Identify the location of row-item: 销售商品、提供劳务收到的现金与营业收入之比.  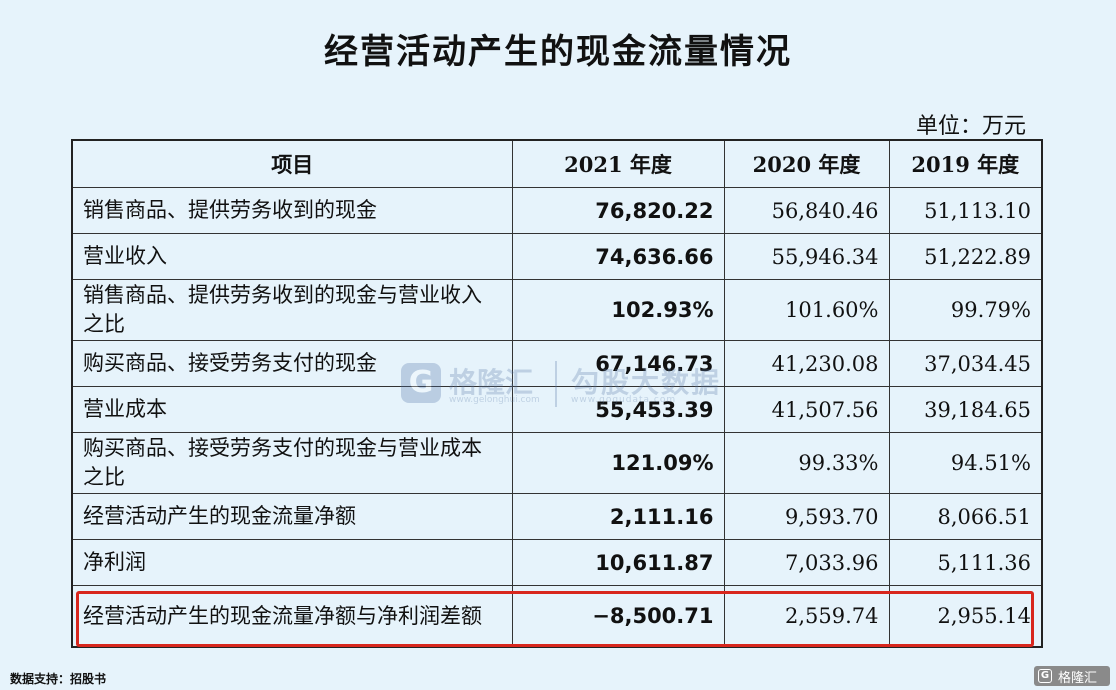
(292, 310).